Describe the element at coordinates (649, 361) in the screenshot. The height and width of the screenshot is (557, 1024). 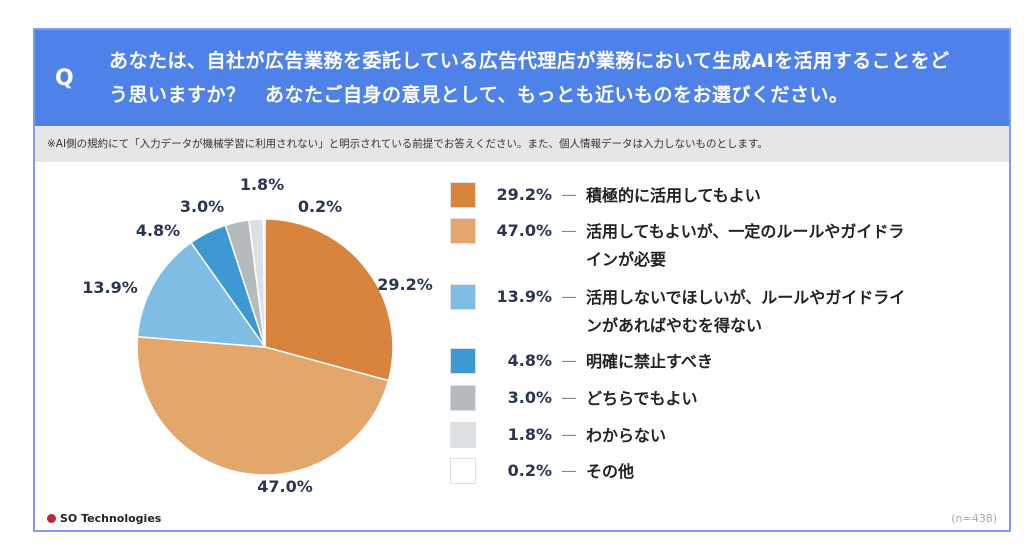
I see `legend-label: 明確に禁止すべき` at that location.